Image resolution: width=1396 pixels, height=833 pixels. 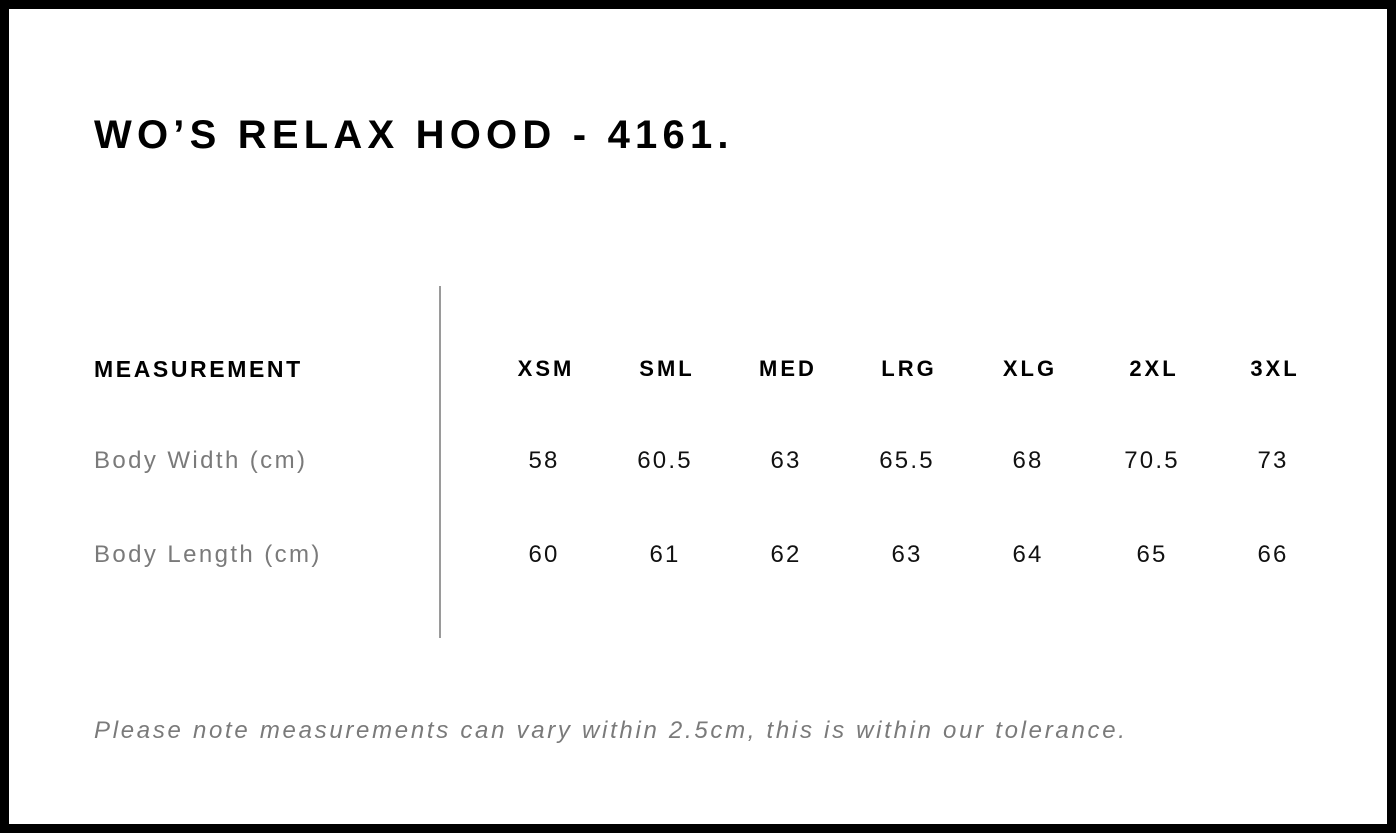 What do you see at coordinates (909, 368) in the screenshot?
I see `size-header-lrg: LRG` at bounding box center [909, 368].